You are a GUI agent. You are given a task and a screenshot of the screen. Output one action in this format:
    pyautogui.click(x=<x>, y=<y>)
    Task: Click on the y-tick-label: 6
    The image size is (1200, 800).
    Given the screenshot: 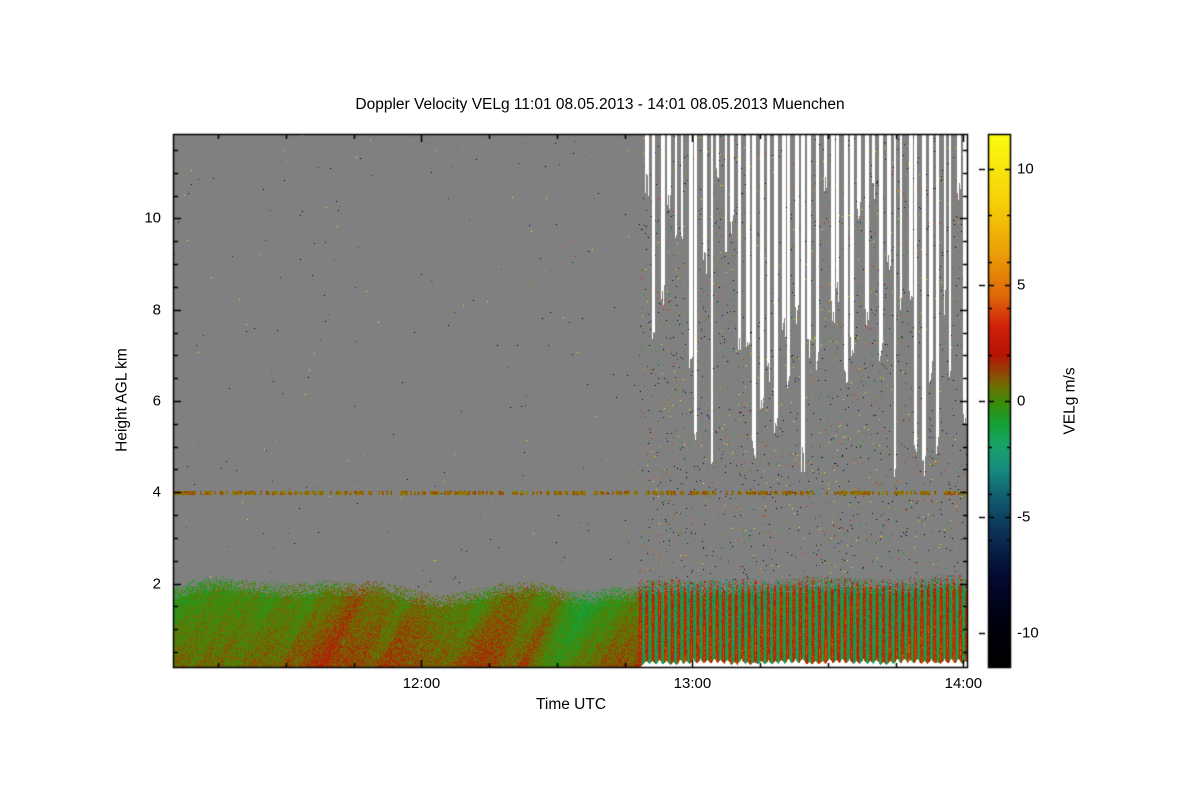 What is the action you would take?
    pyautogui.click(x=156, y=401)
    